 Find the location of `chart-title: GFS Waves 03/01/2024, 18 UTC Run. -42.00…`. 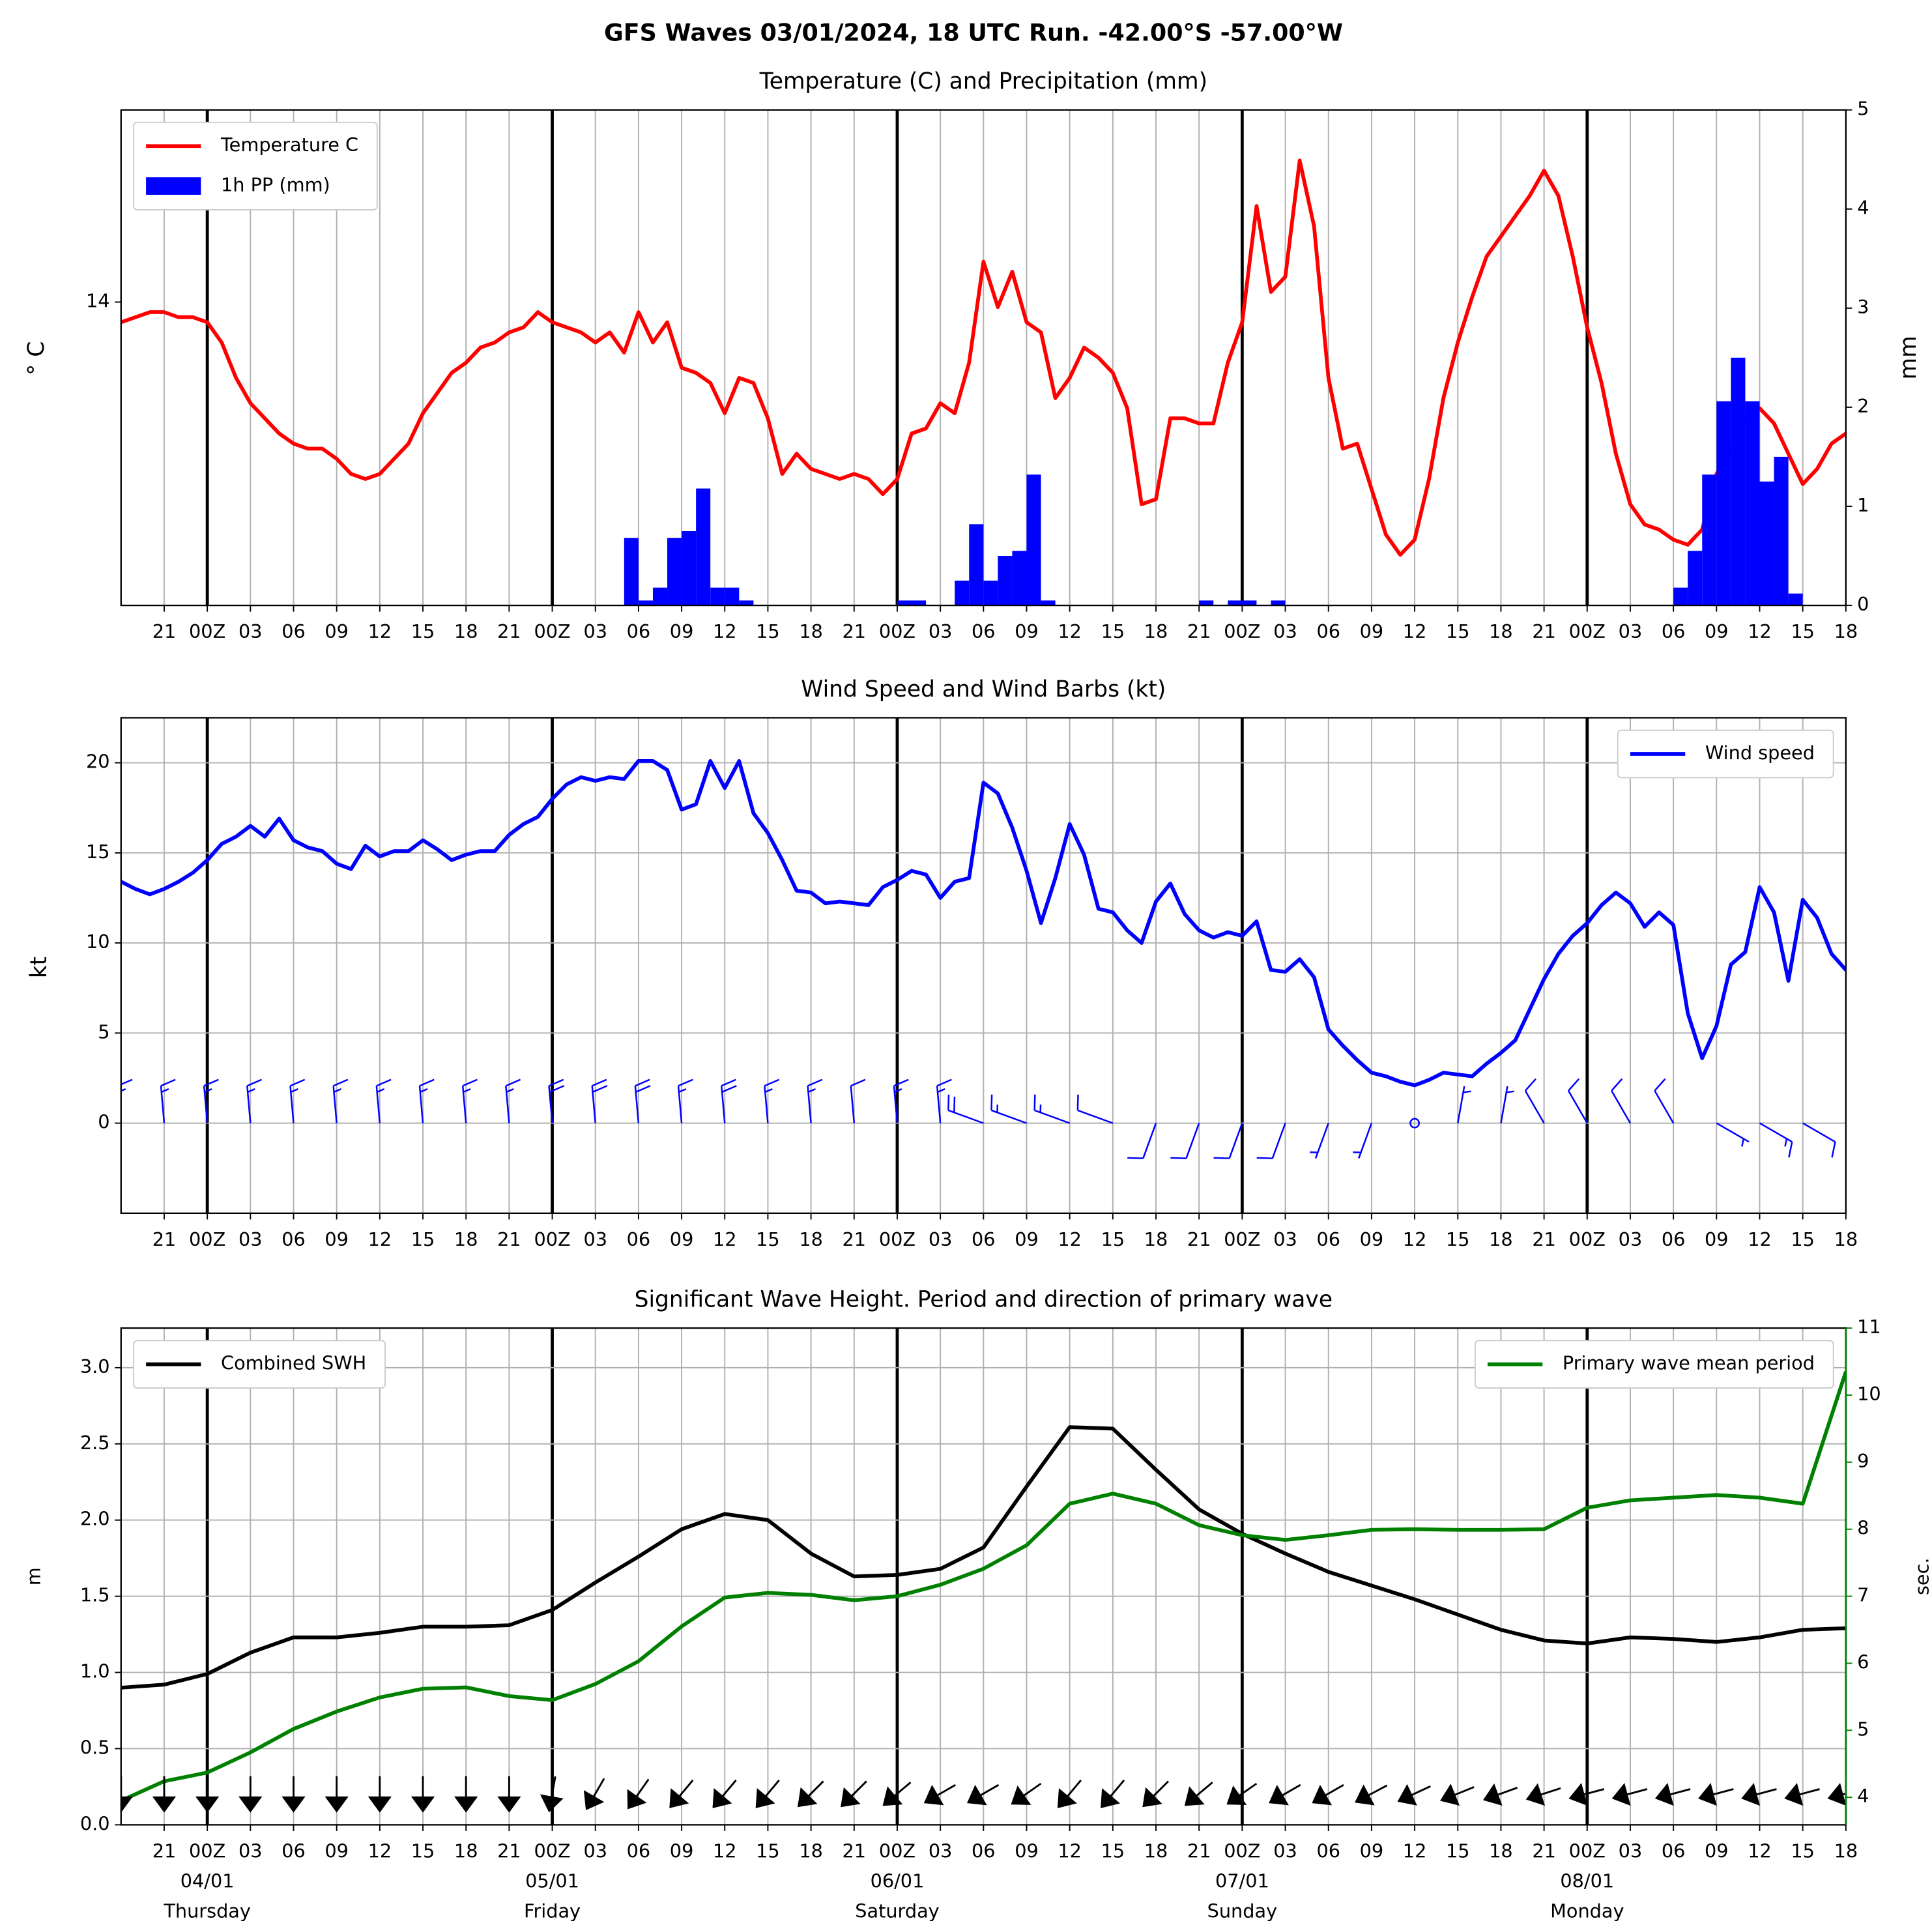

chart-title: GFS Waves 03/01/2024, 18 UTC Run. -42.00… is located at coordinates (973, 32).